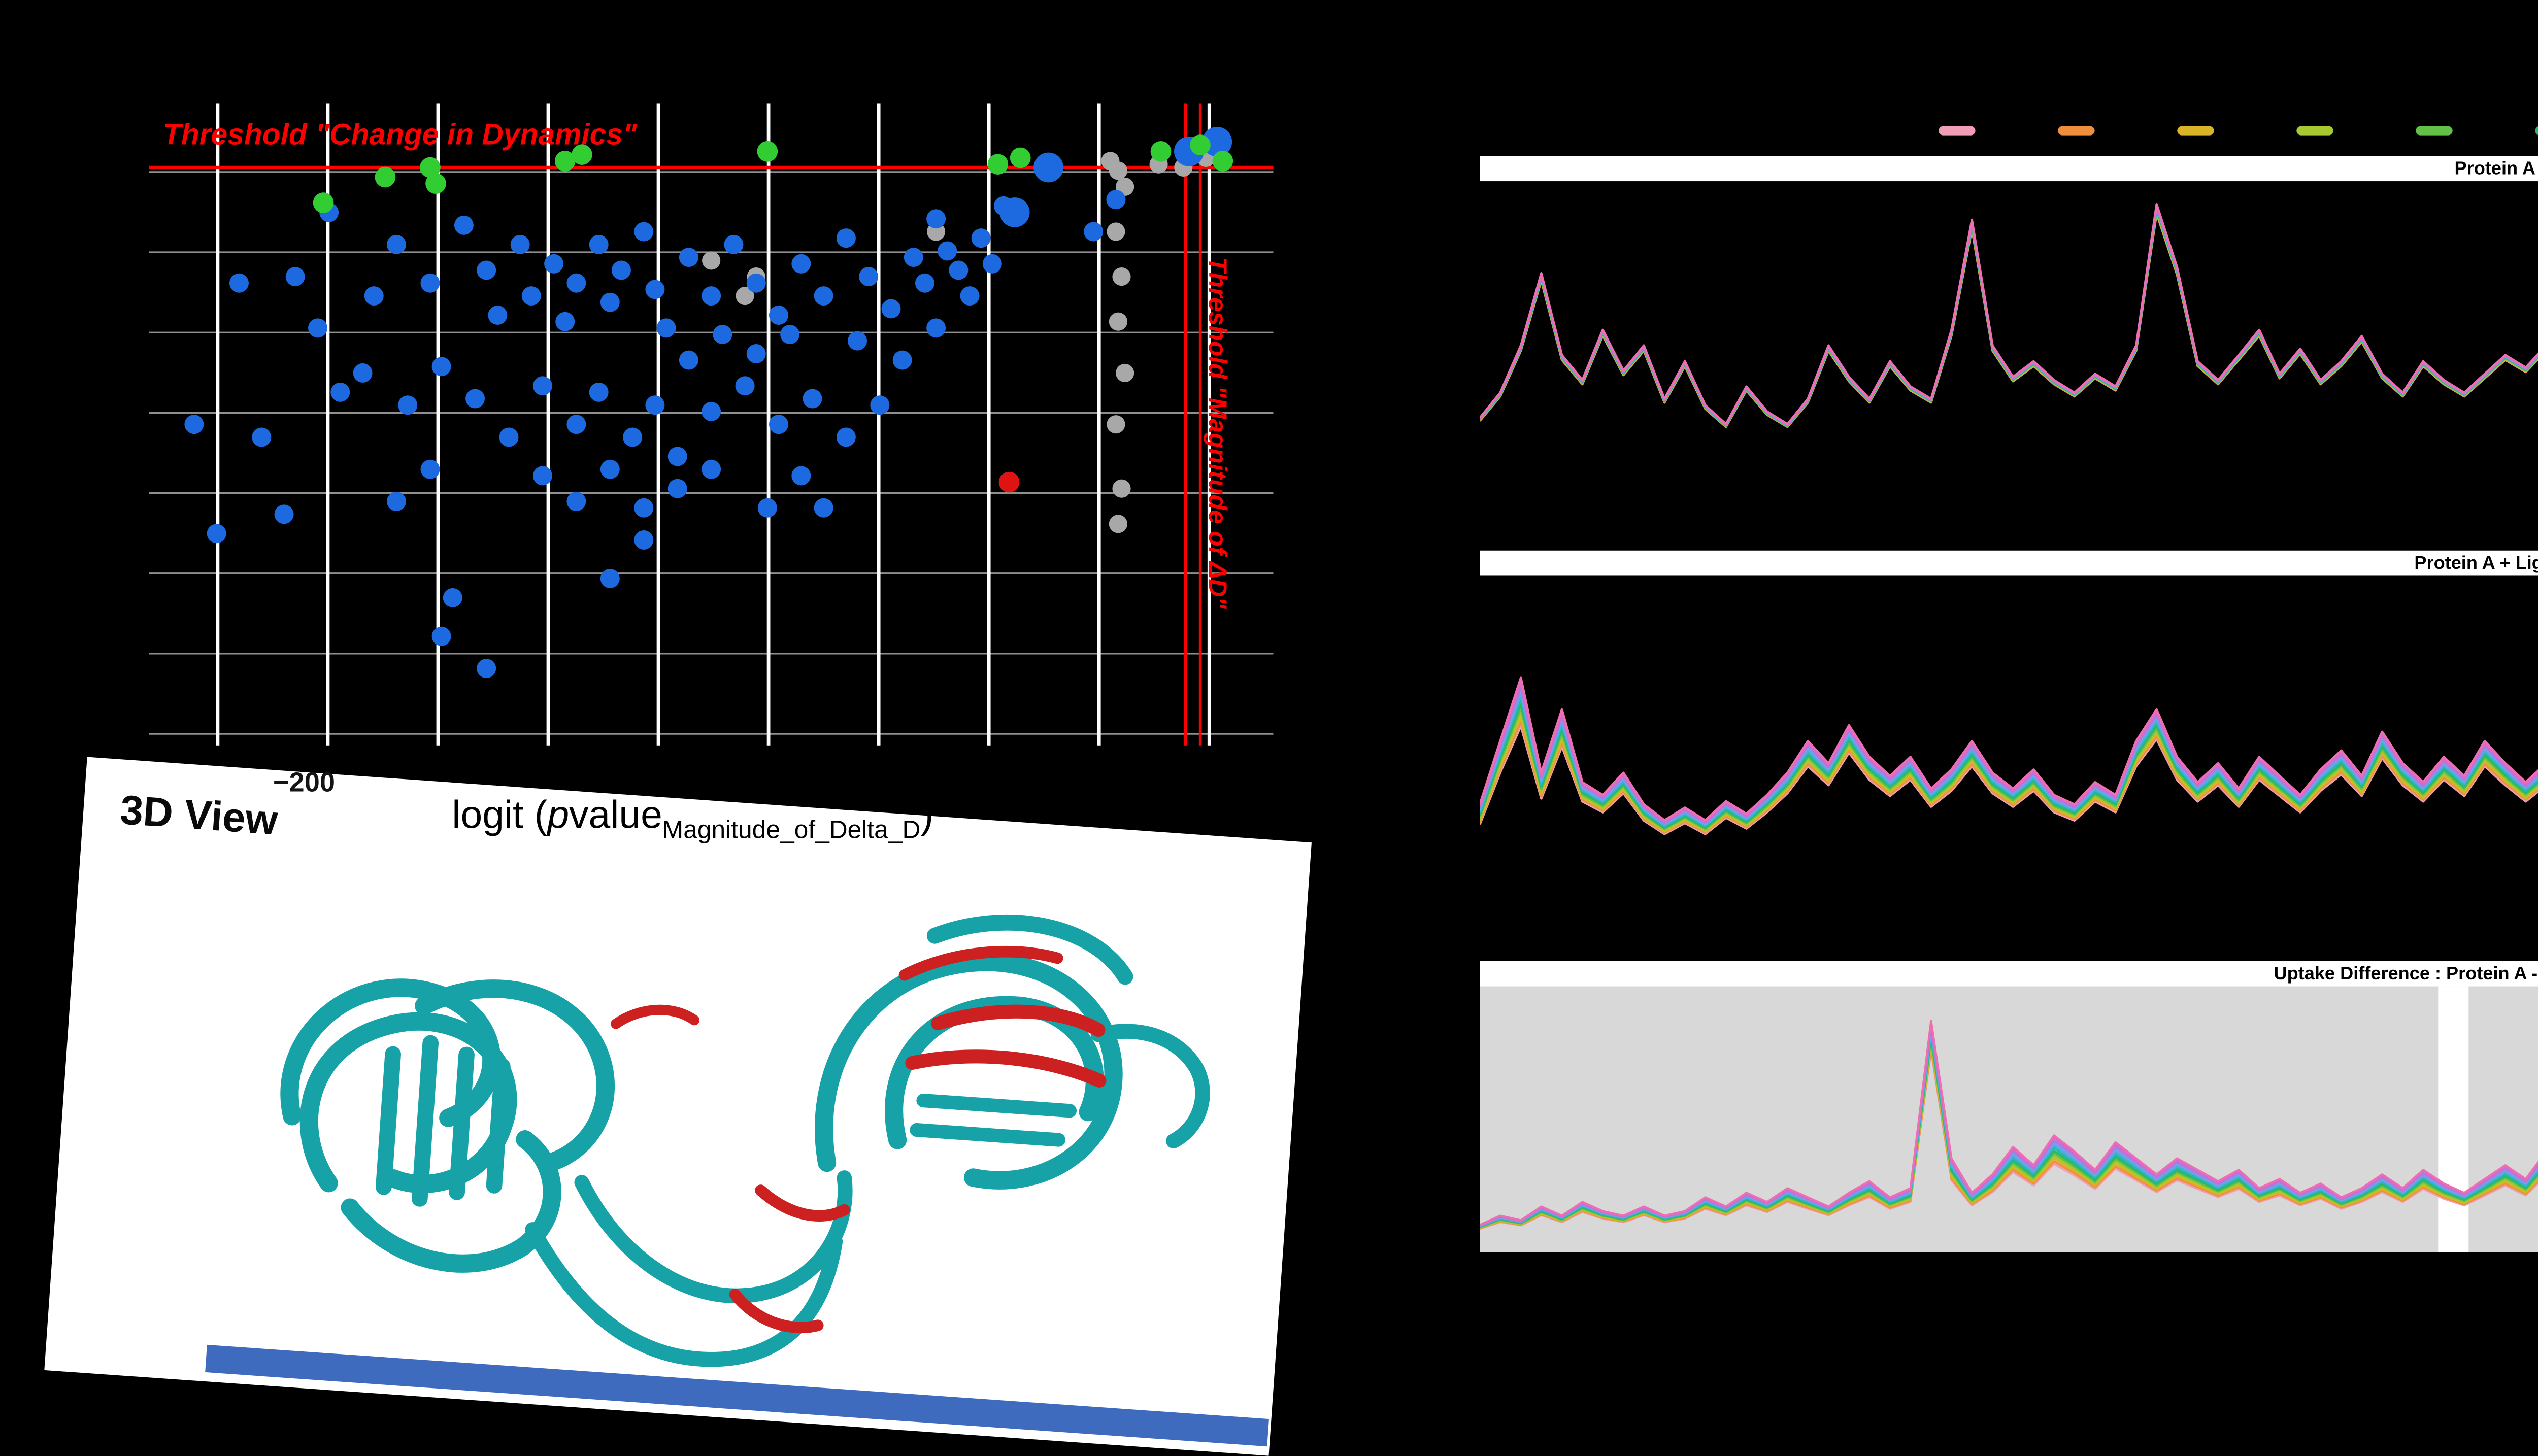 This screenshot has width=2538, height=1456. Describe the element at coordinates (2009, 752) in the screenshot. I see `uptake-chart-protein-a-ligand` at that location.